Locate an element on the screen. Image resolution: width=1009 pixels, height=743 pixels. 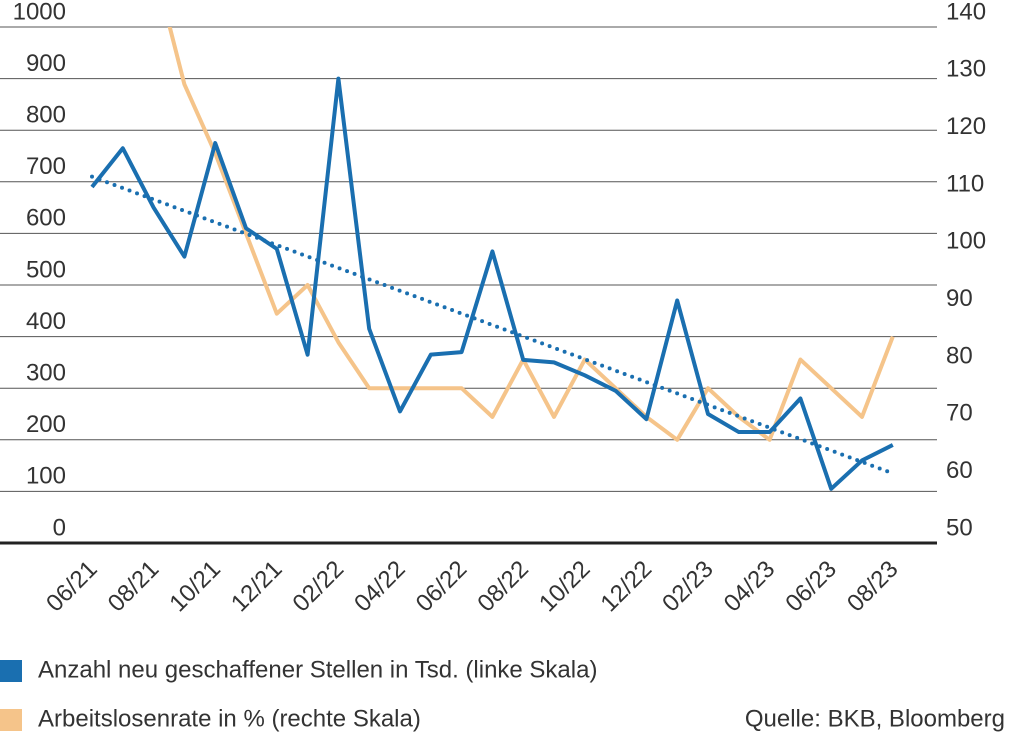
x-tick-label: 04/22 is located at coordinates (380, 587).